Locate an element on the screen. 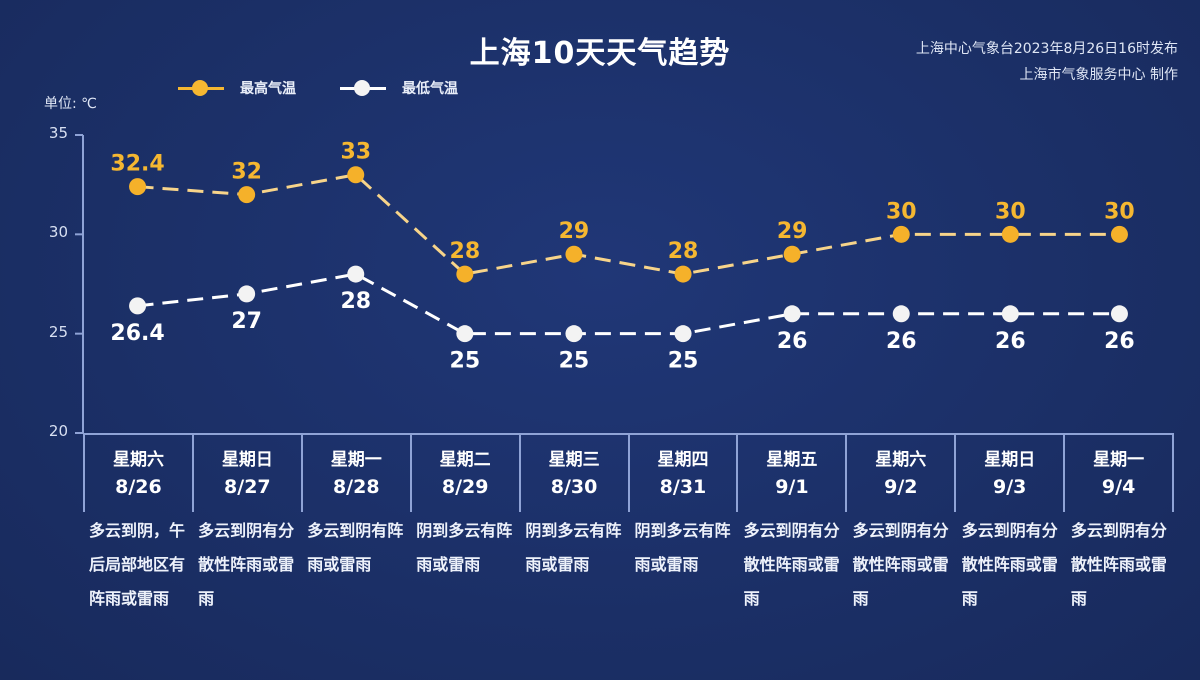  weather-description: 多云到阴，午后局部地区有阵雨或雷雨 is located at coordinates (137, 564).